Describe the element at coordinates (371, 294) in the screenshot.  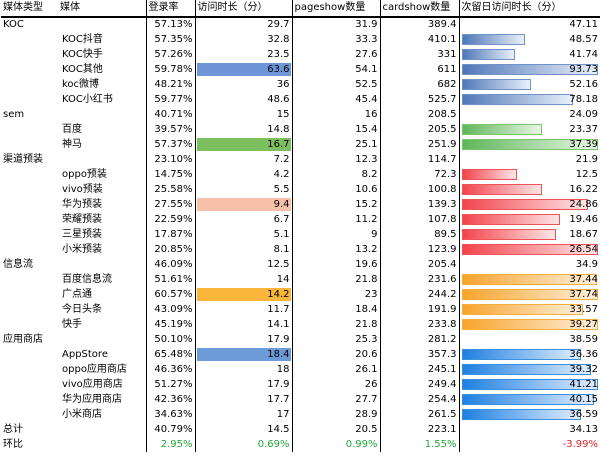
I see `pageshow-cell-value: 23` at that location.